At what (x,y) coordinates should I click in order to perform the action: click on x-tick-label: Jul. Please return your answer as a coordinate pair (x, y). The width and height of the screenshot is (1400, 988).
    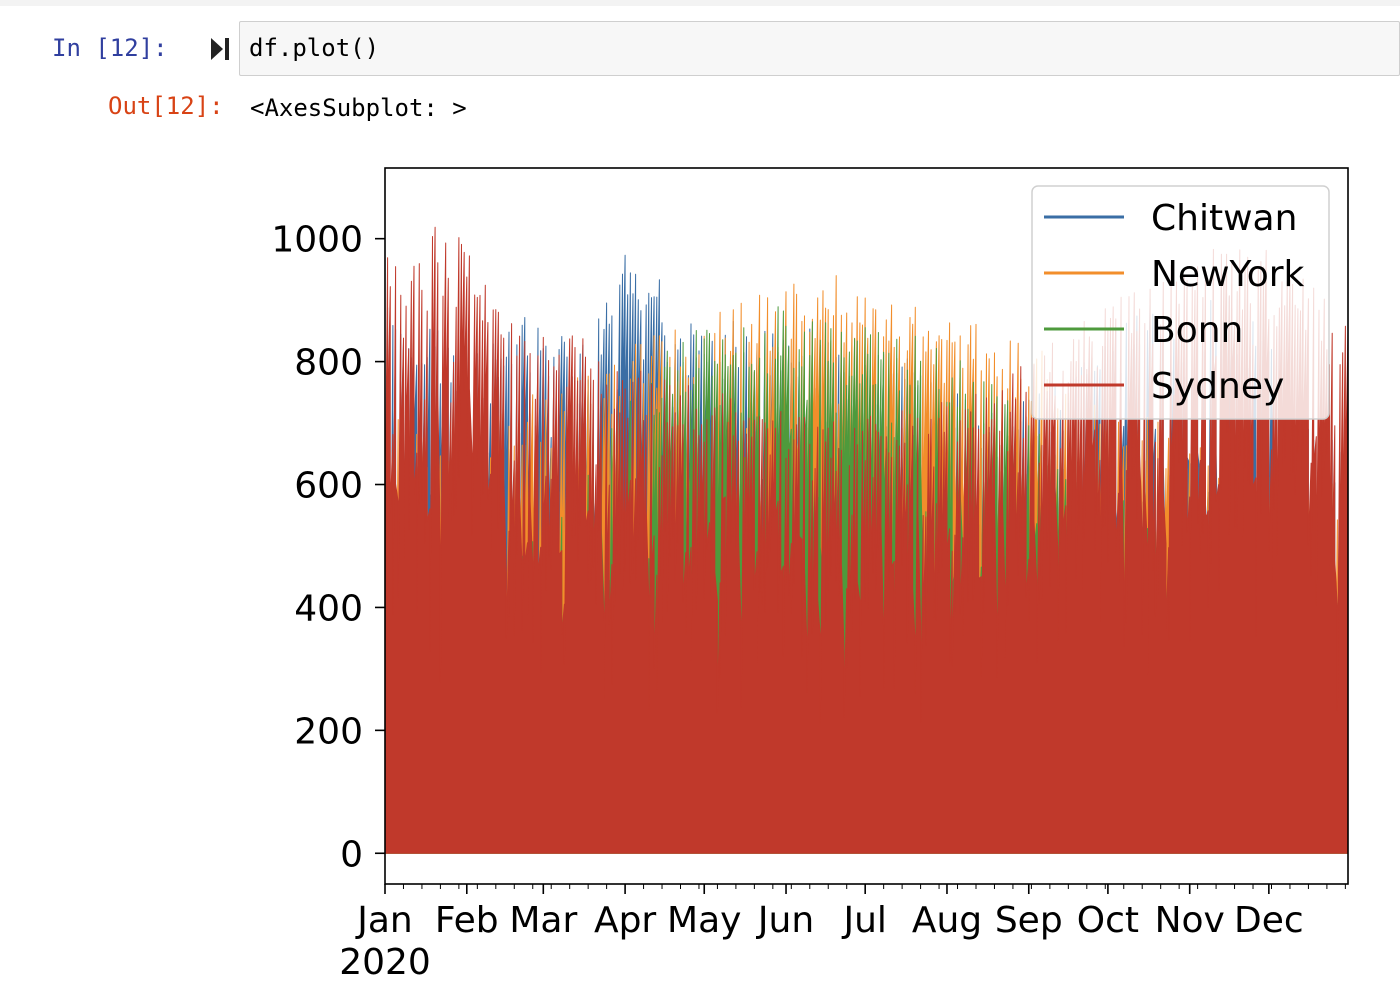
    Looking at the image, I should click on (863, 920).